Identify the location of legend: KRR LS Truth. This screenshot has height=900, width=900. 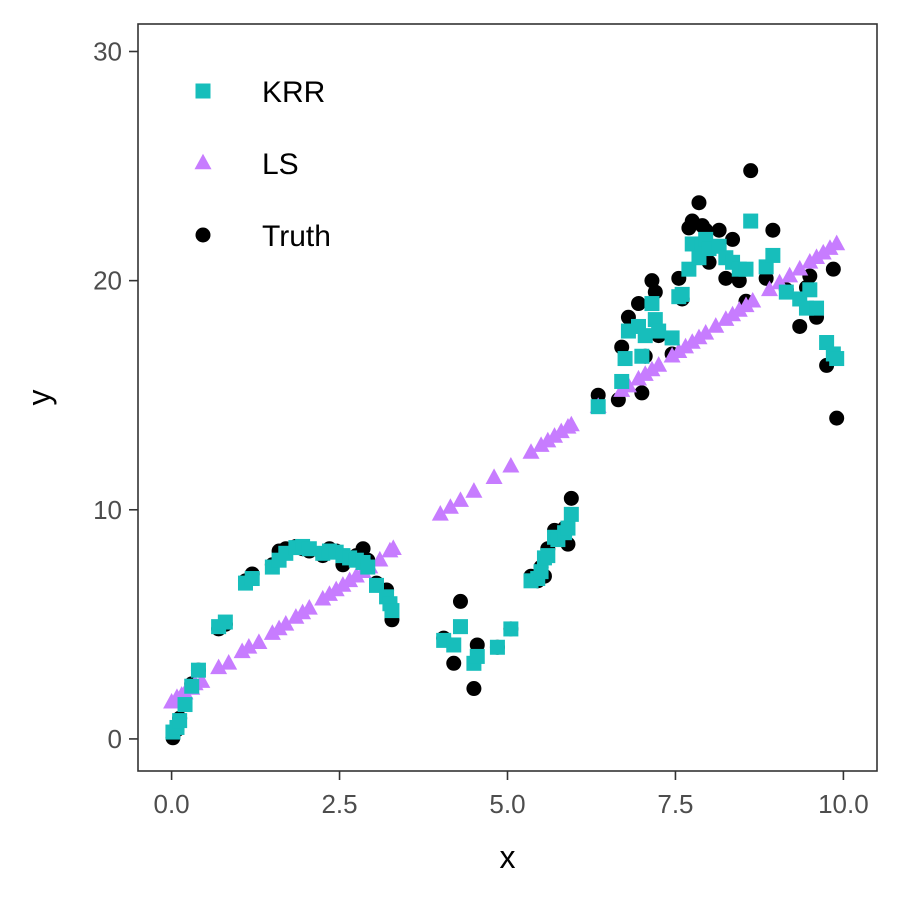
(262, 164).